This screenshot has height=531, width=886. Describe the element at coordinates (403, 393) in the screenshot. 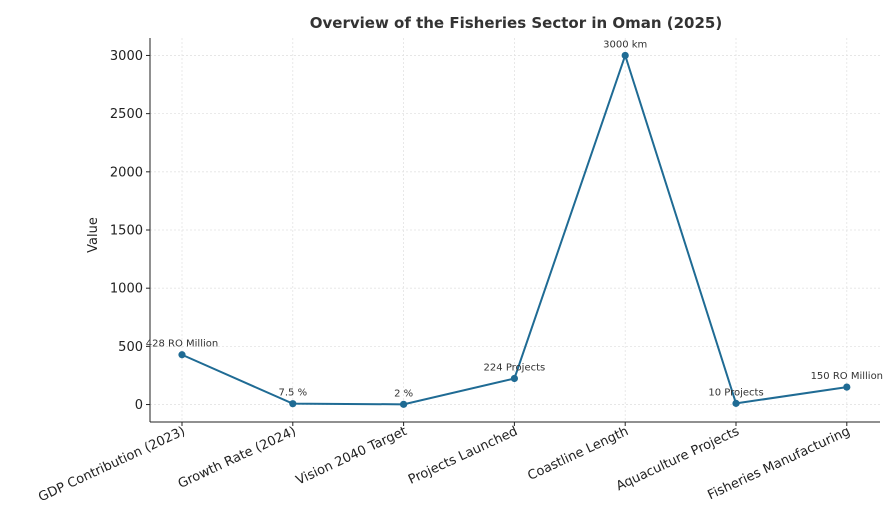

I see `data-label: 2 %` at that location.